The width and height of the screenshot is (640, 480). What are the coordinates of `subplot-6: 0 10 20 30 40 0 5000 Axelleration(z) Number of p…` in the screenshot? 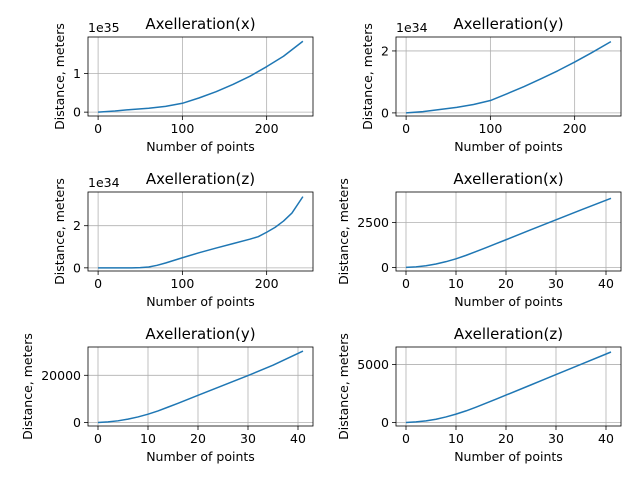 It's located at (479, 394).